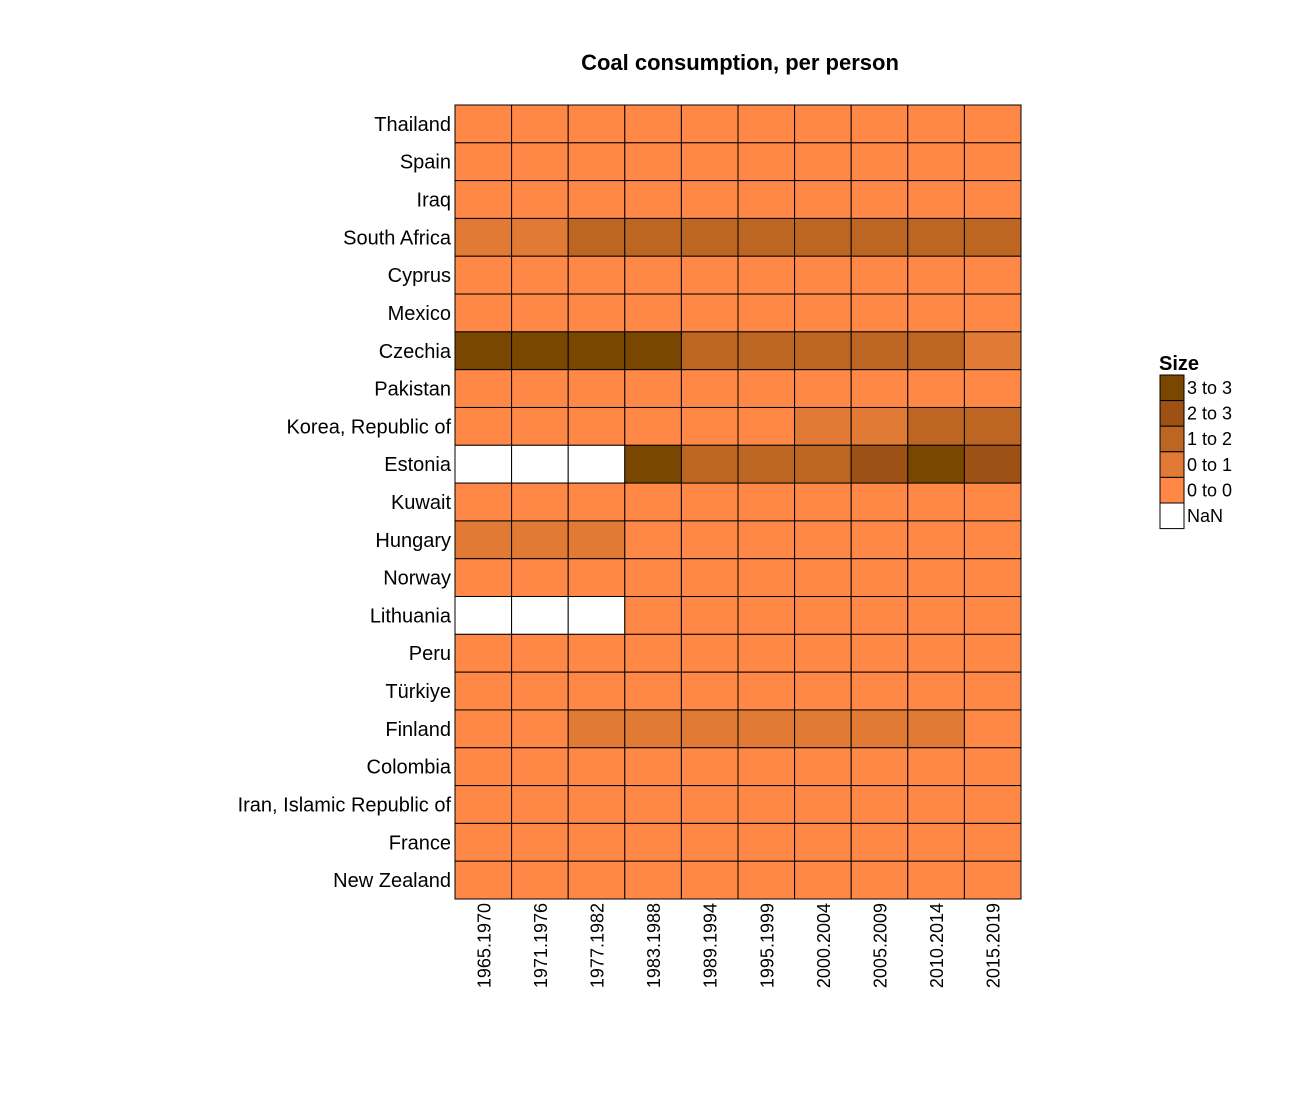  What do you see at coordinates (392, 881) in the screenshot?
I see `row-label: New Zealand` at bounding box center [392, 881].